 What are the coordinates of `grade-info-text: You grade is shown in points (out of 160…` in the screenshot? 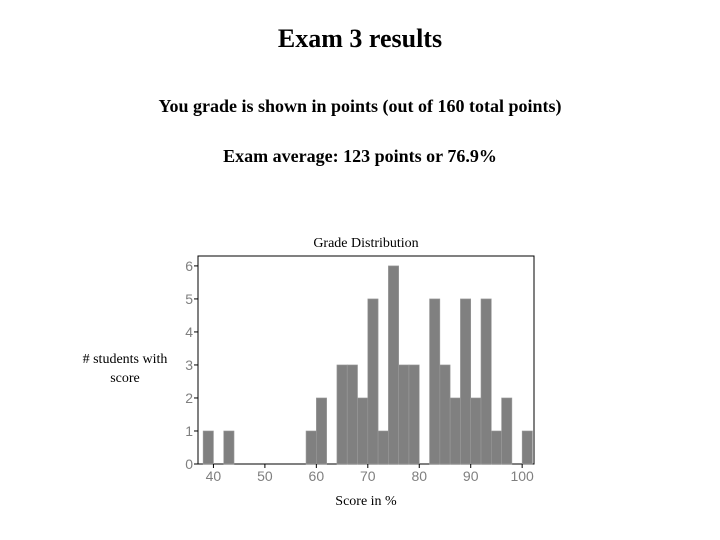 It's located at (360, 106).